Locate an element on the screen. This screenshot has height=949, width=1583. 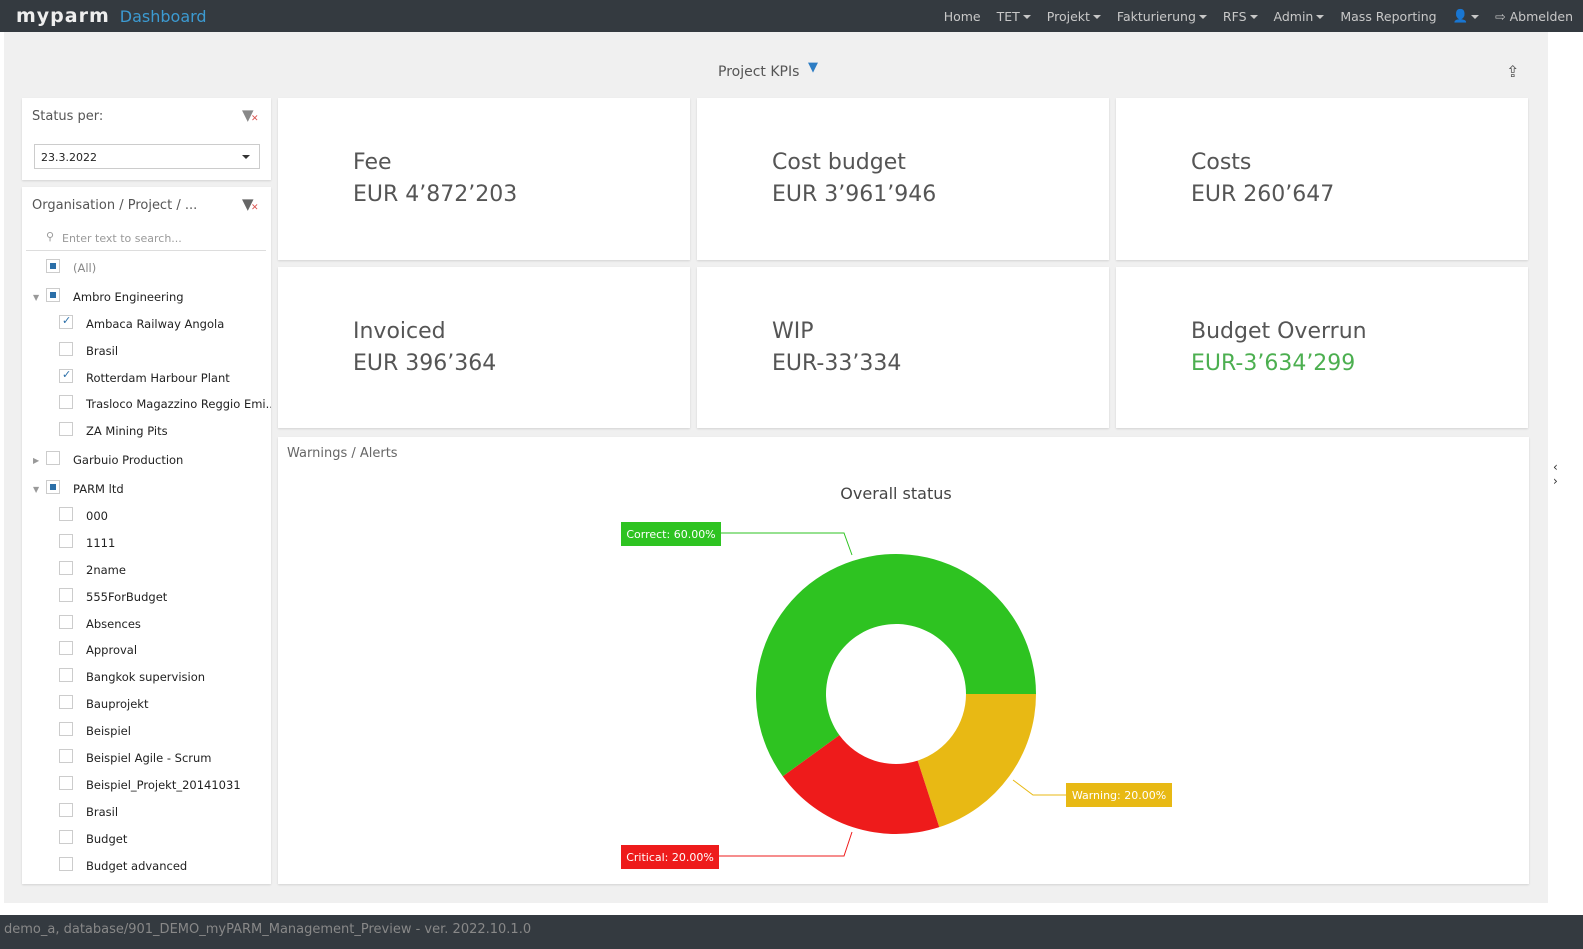
status-date-select: 23.3.2022 is located at coordinates (147, 156).